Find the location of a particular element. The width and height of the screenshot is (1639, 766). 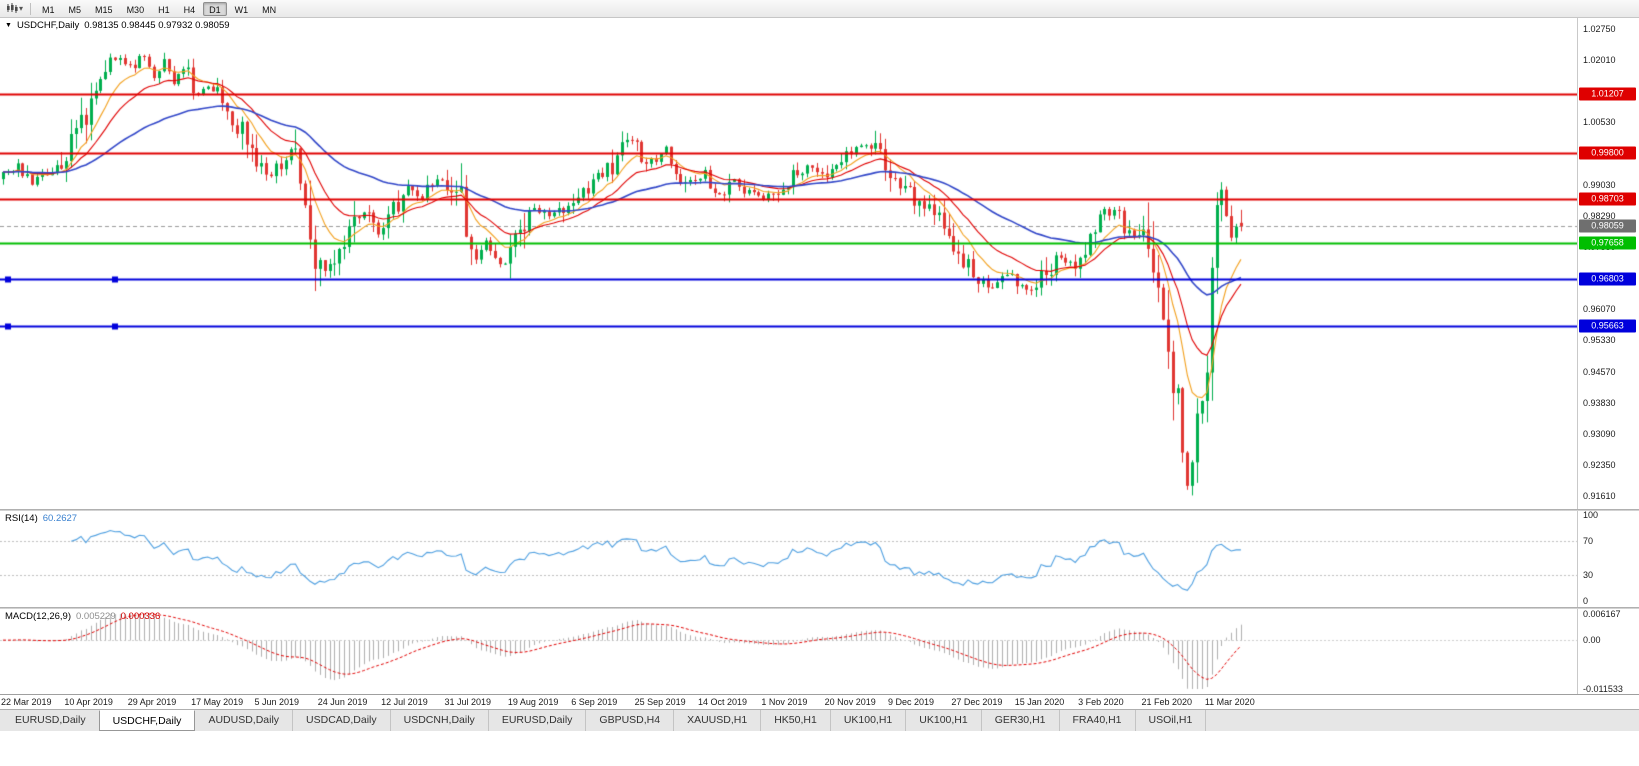

rsi-plot: RSI(14) 60.2627 is located at coordinates (788, 559).